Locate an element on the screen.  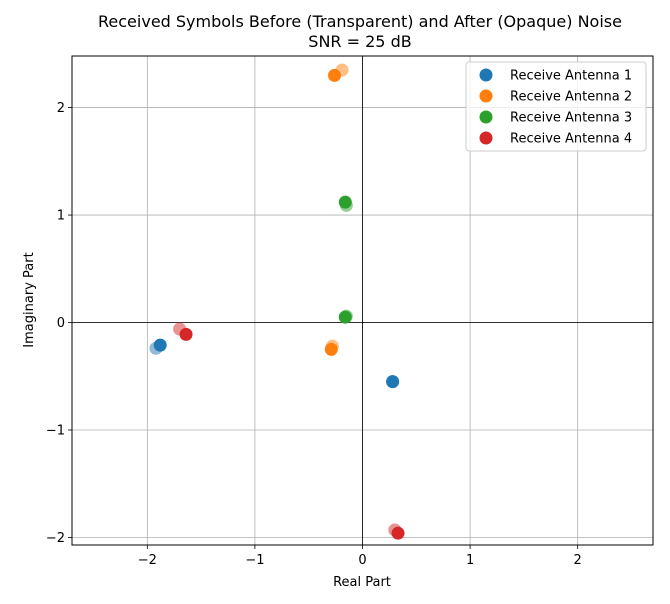
legend-label: Receive Antenna 4 is located at coordinates (571, 139).